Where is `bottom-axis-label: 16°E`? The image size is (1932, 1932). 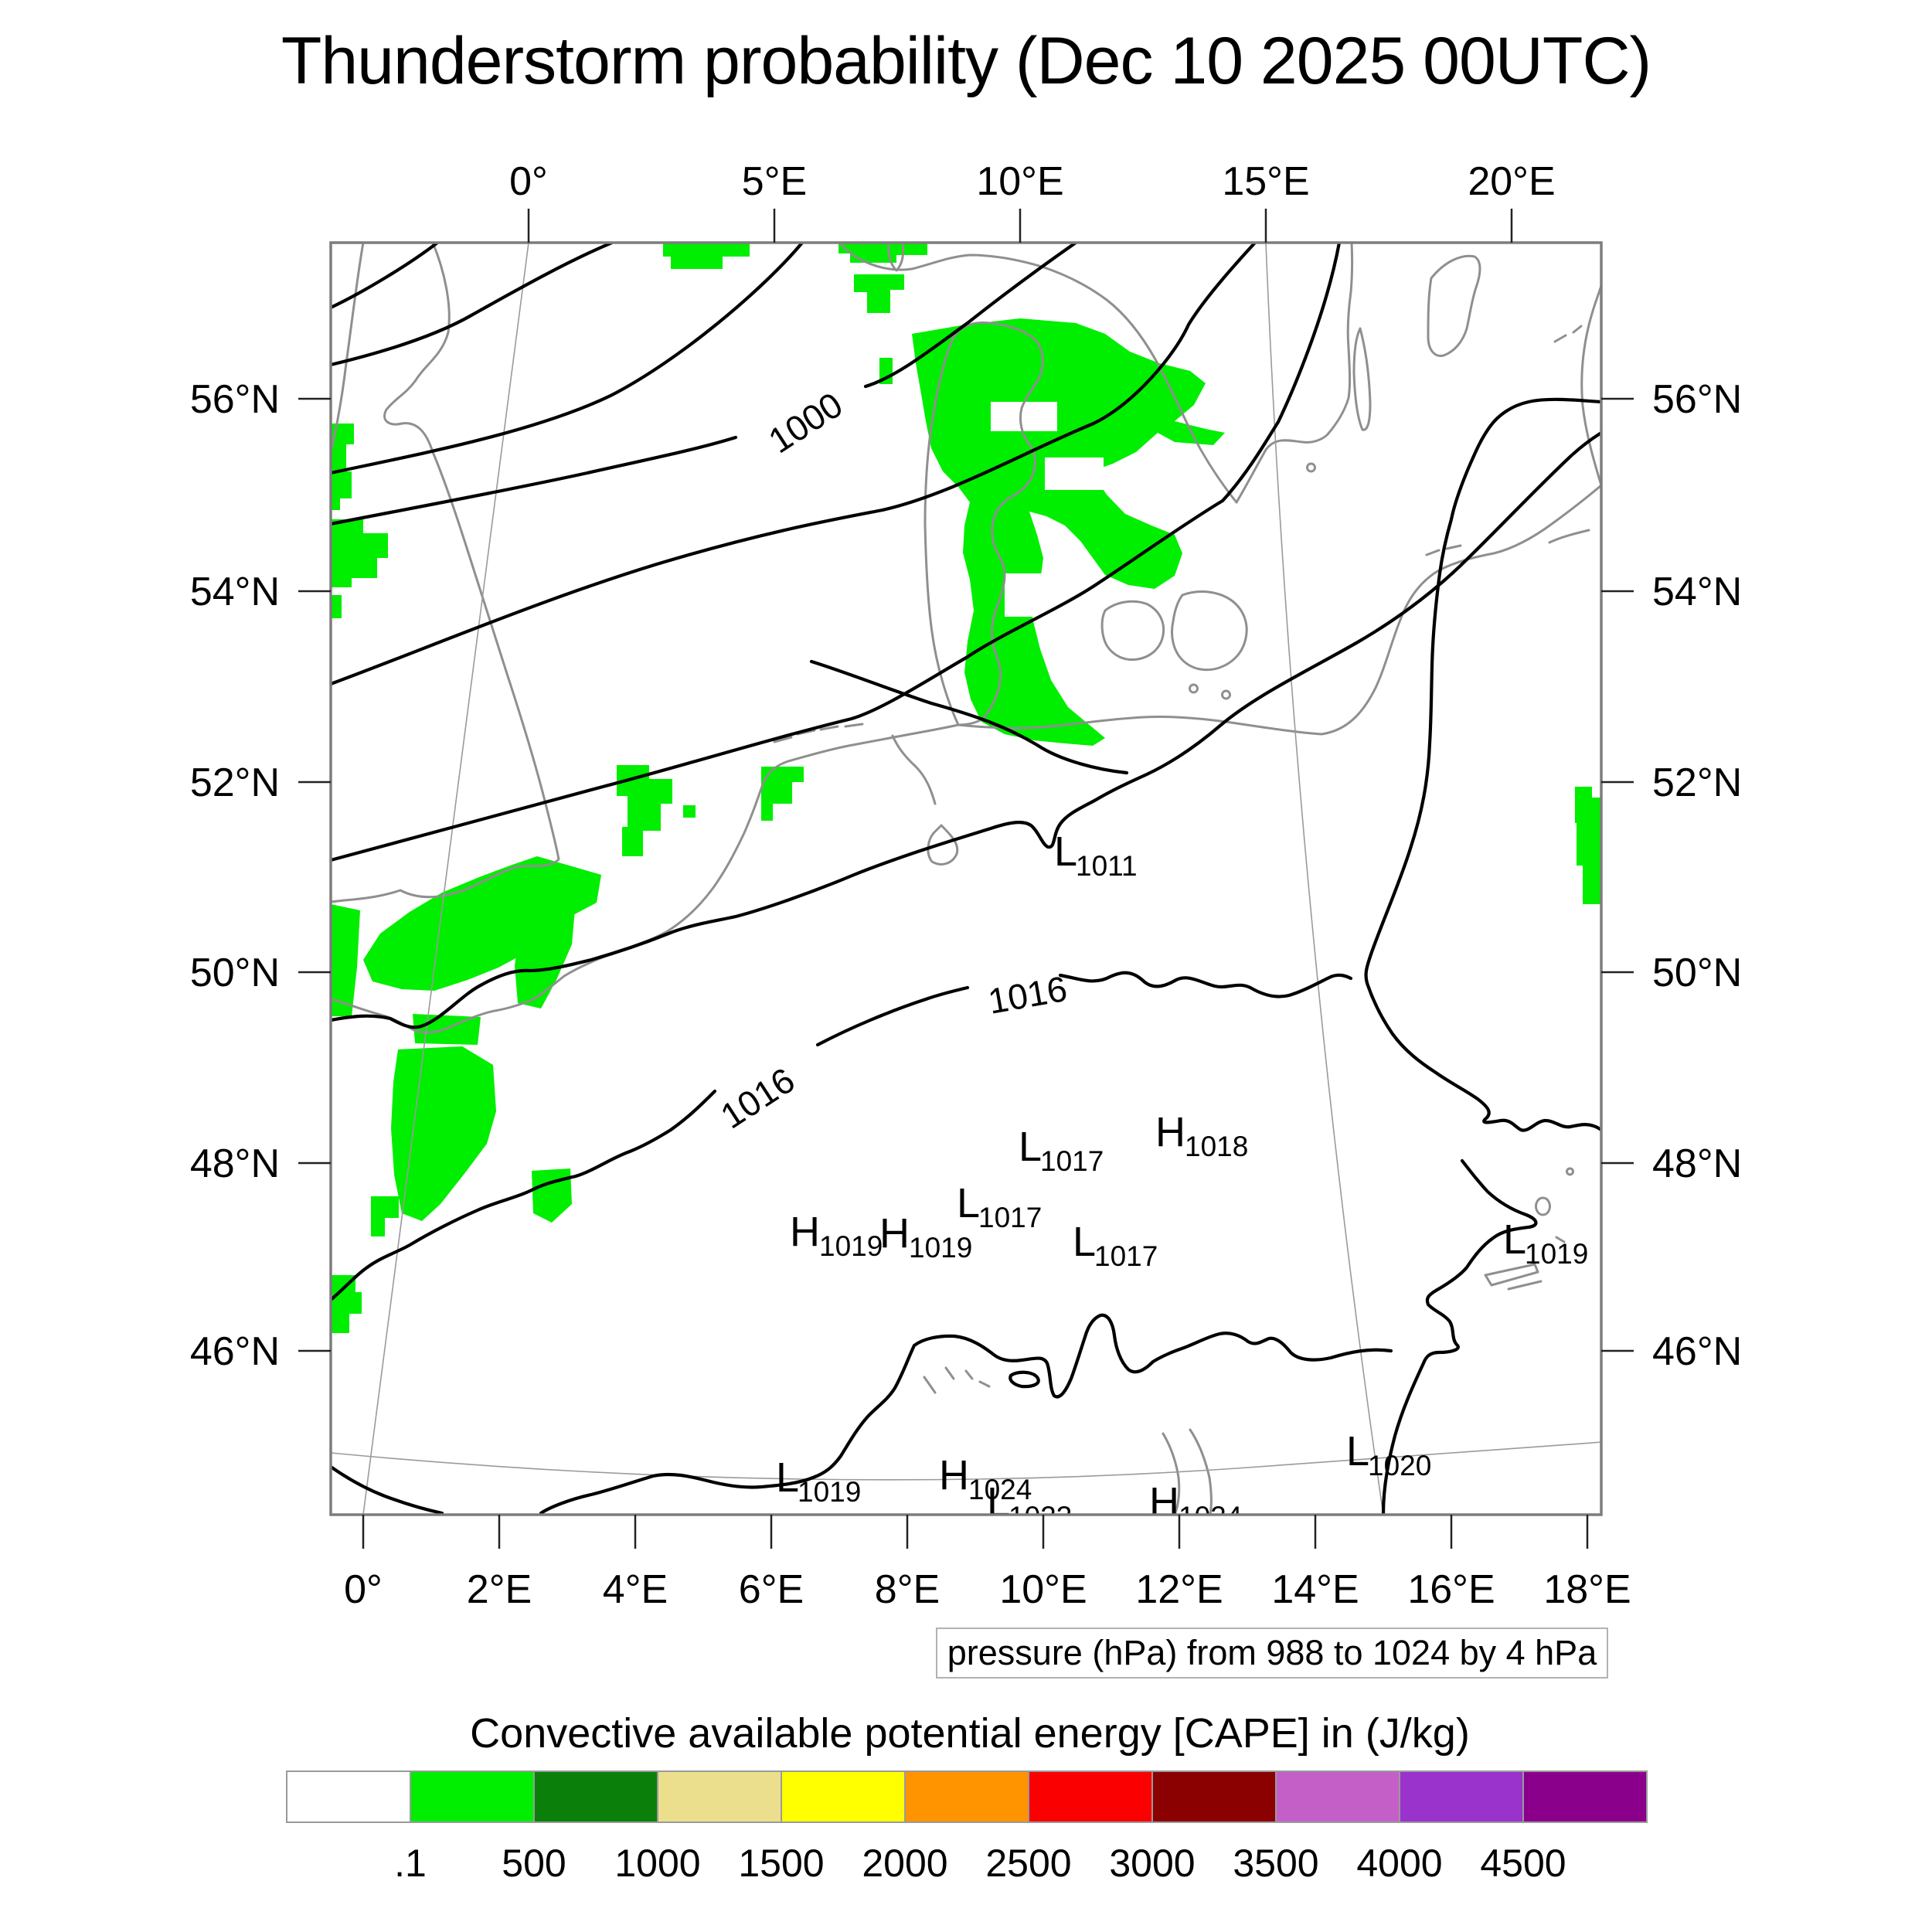 bottom-axis-label: 16°E is located at coordinates (1451, 1589).